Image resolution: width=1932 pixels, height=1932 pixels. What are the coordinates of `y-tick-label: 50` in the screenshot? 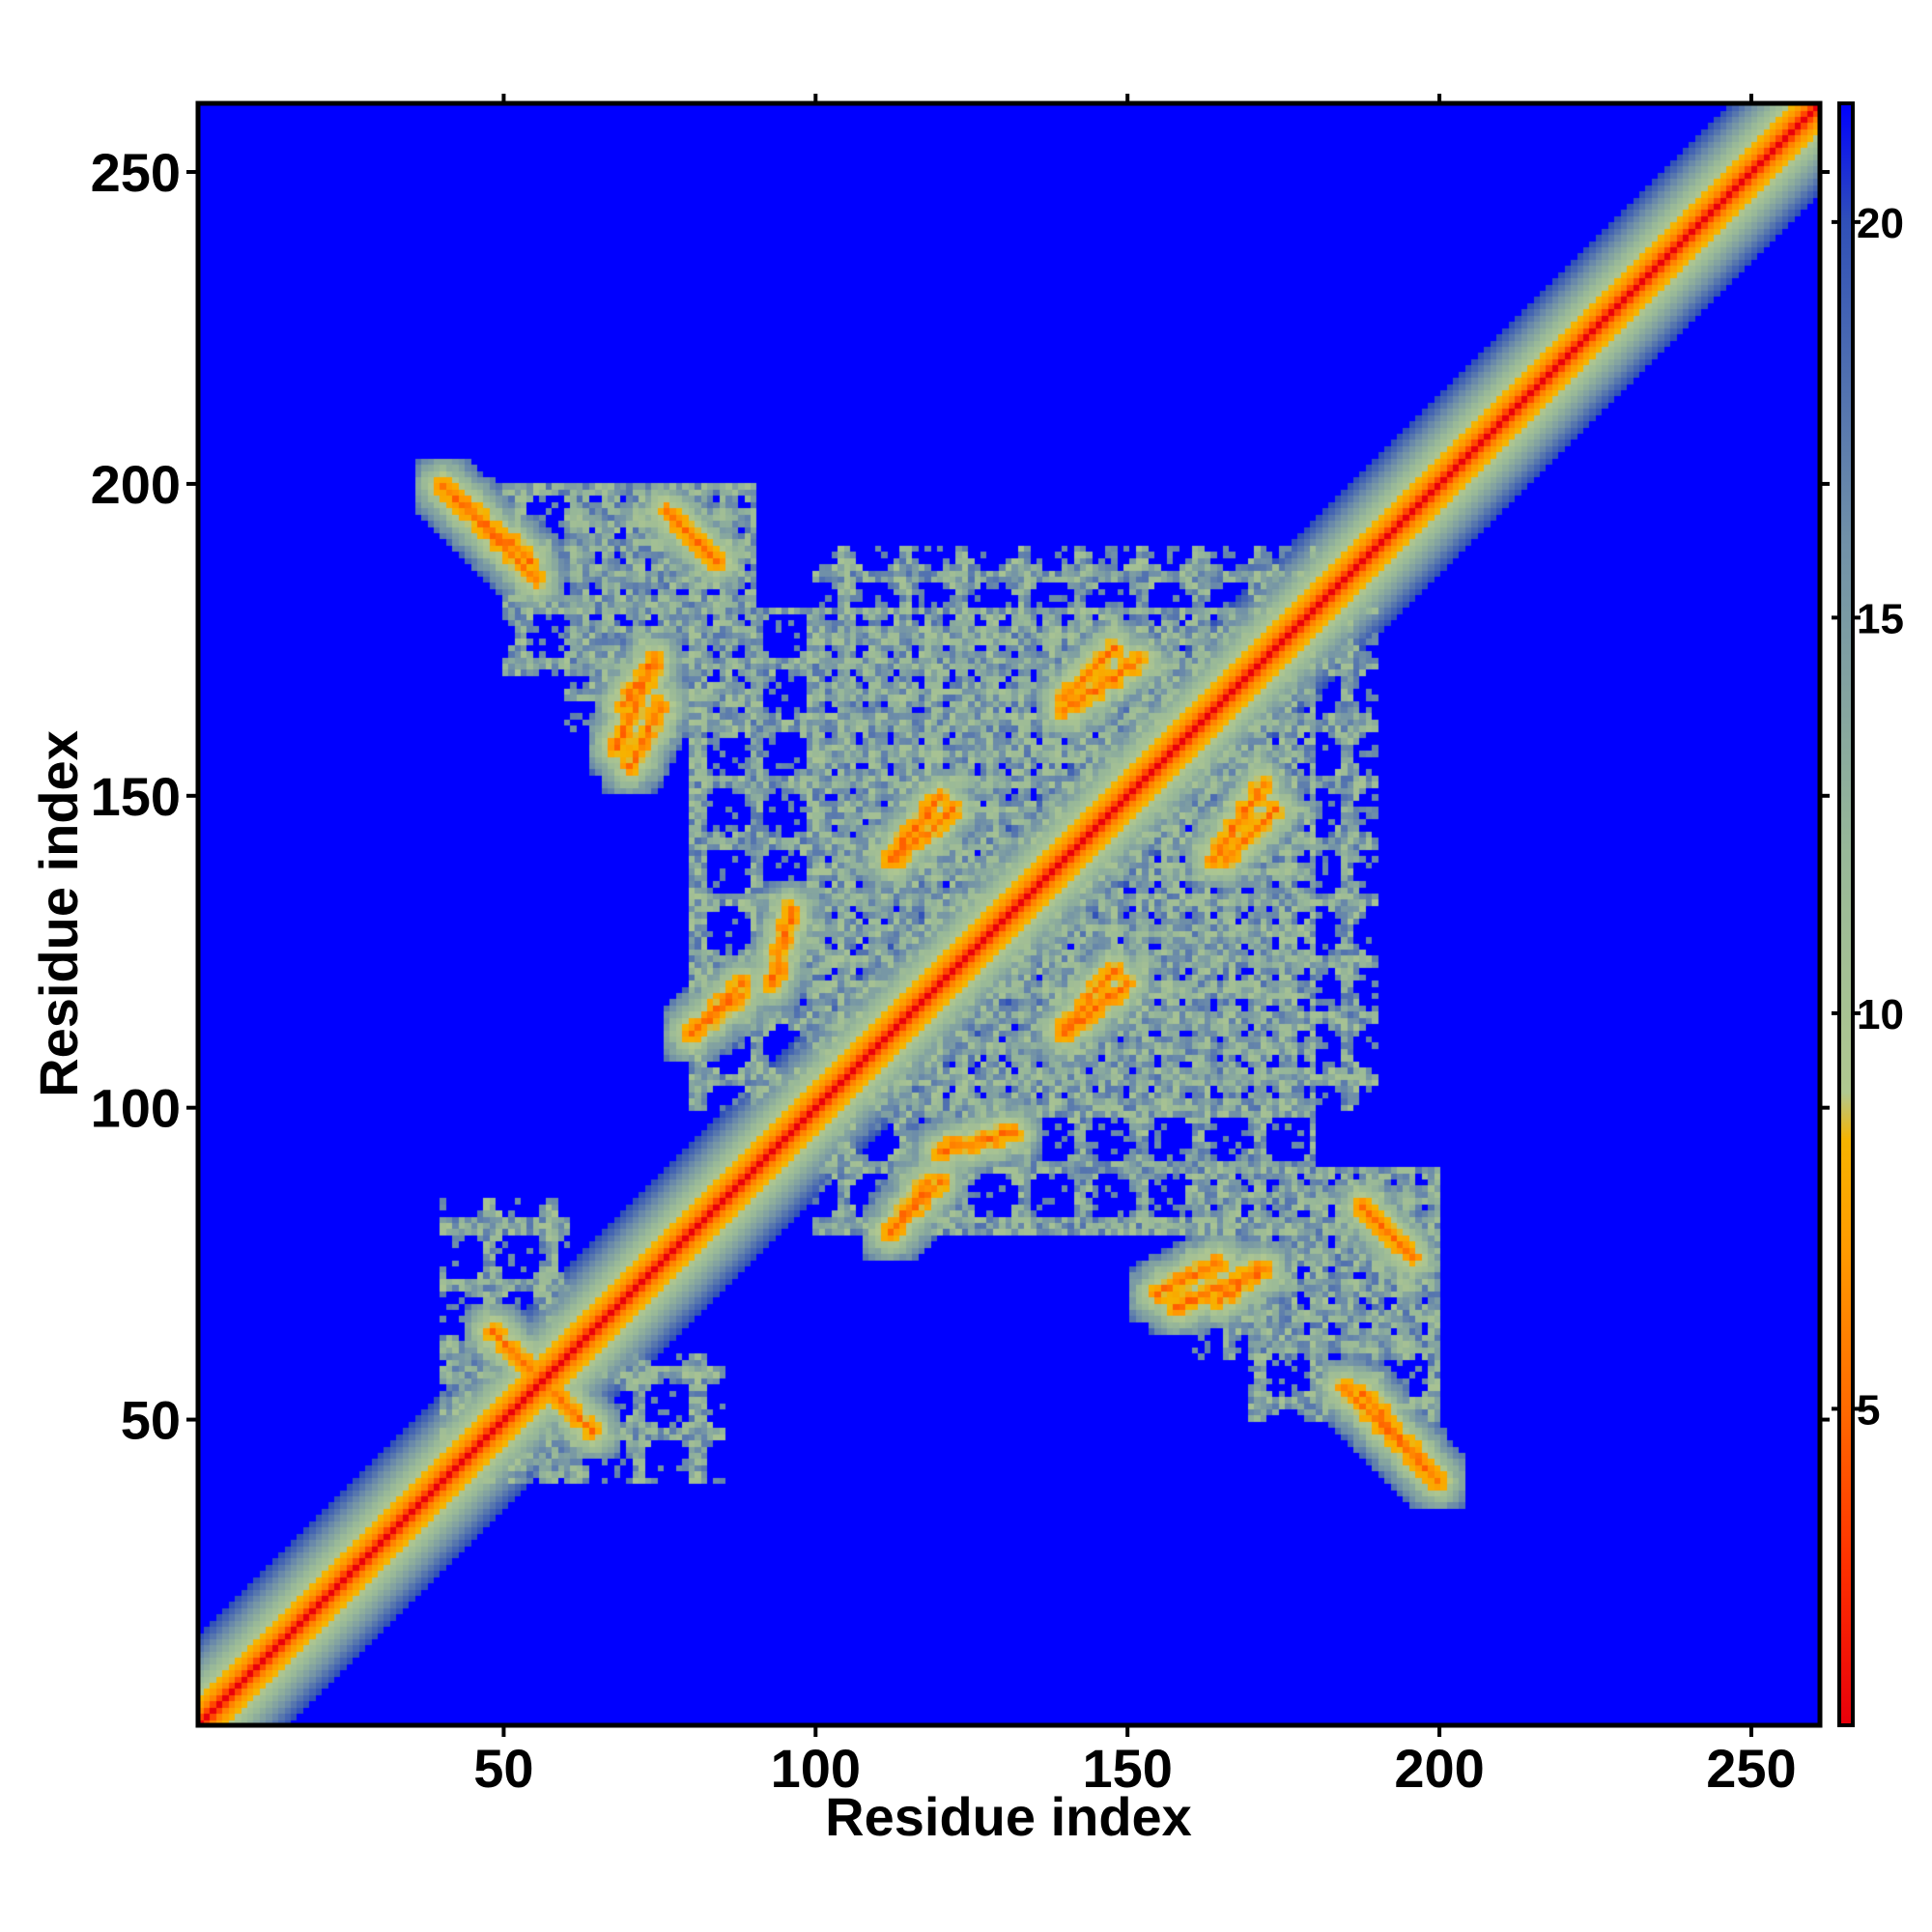 It's located at (151, 1420).